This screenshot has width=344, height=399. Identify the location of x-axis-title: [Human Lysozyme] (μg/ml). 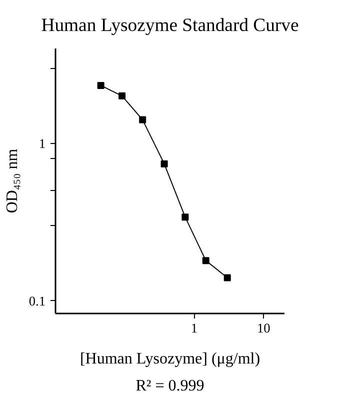
(170, 359).